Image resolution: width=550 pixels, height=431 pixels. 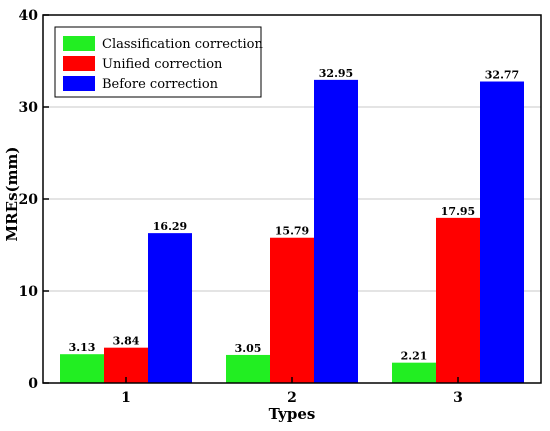 I want to click on y-tick-label: 0, so click(x=33, y=384).